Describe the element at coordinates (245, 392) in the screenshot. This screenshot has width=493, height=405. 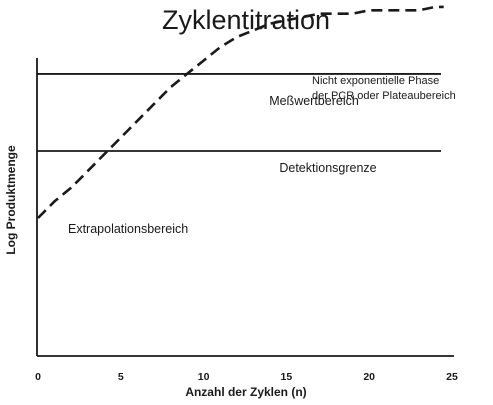
I see `x-axis-label: Anzahl der Zyklen (n)` at that location.